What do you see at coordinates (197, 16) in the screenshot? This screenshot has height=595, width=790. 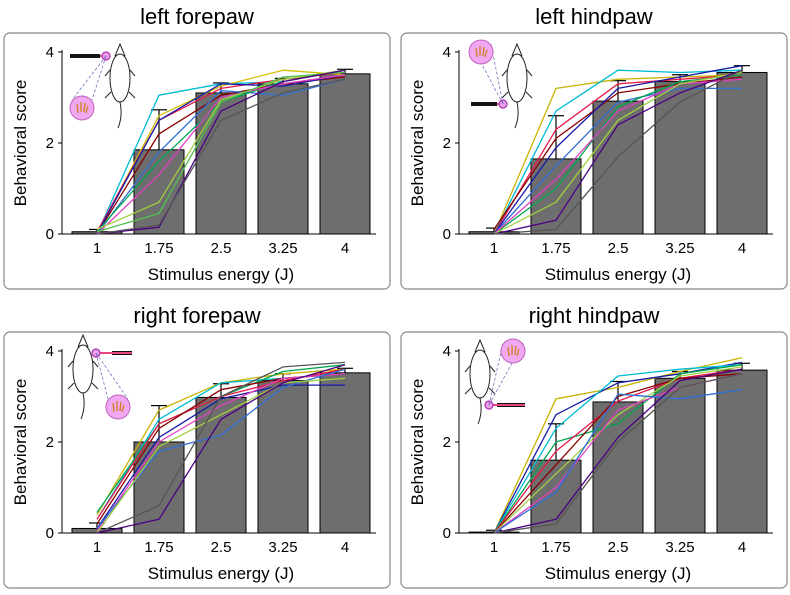 I see `panel-title: left forepaw` at bounding box center [197, 16].